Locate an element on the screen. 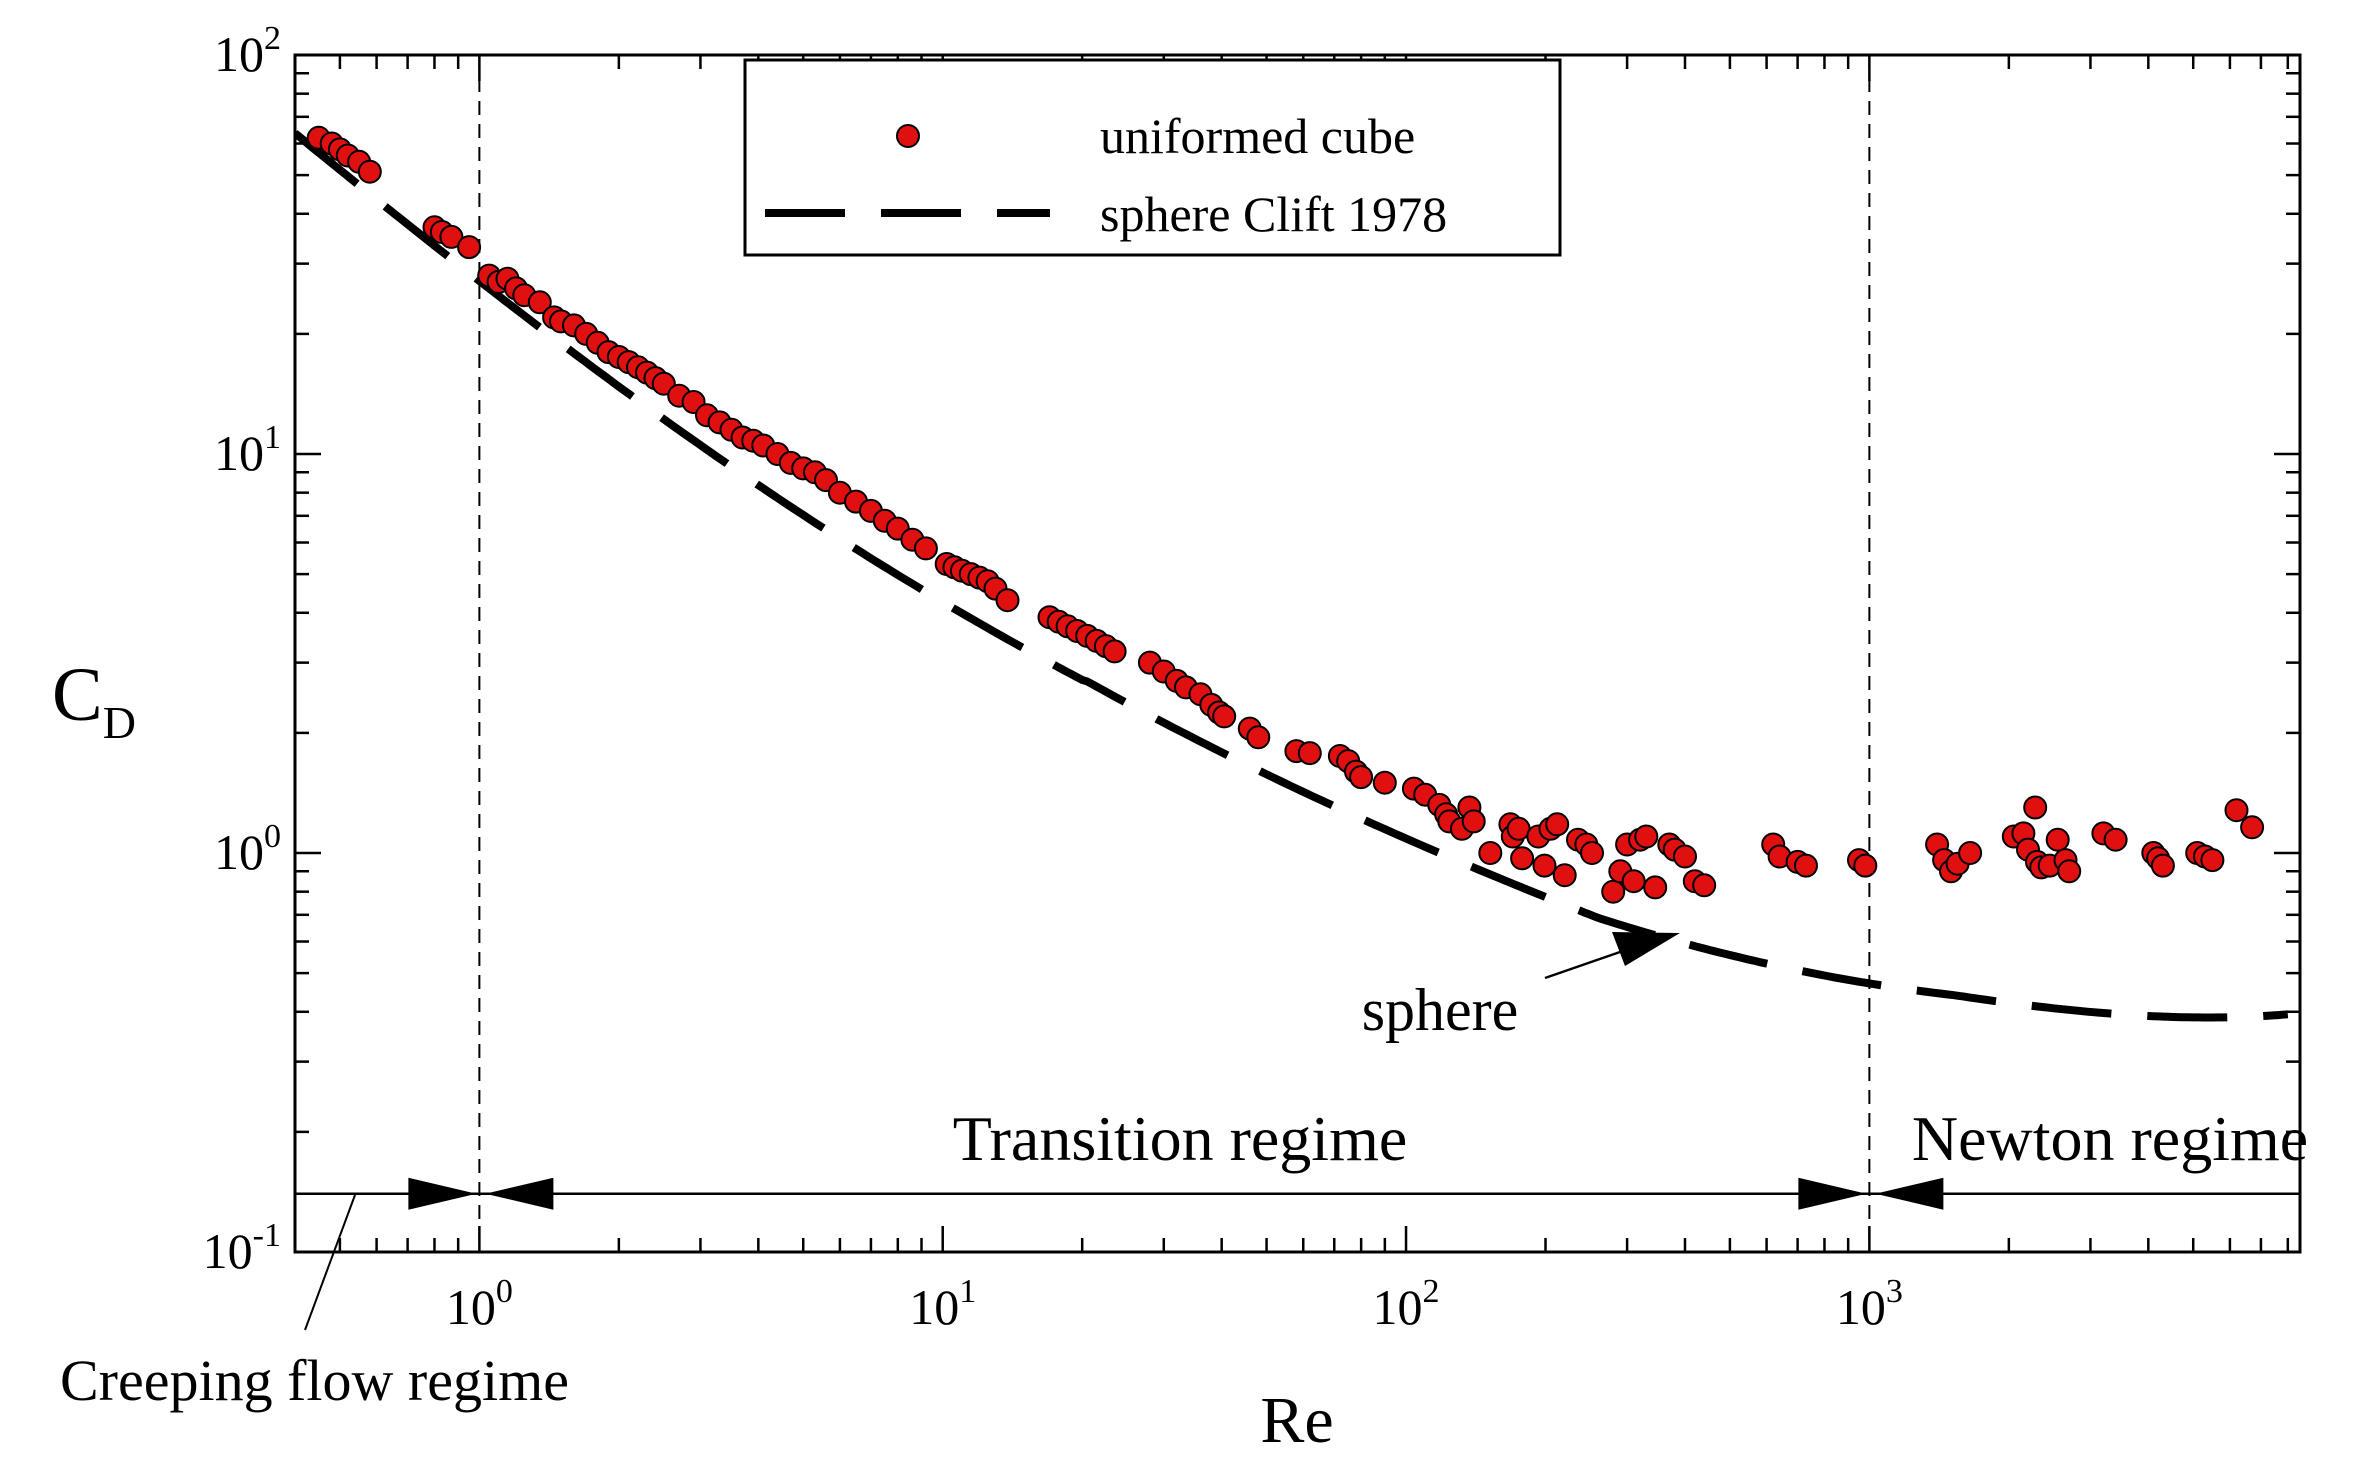 The height and width of the screenshot is (1468, 2369). x-tick-label: 10³ is located at coordinates (1869, 1304).